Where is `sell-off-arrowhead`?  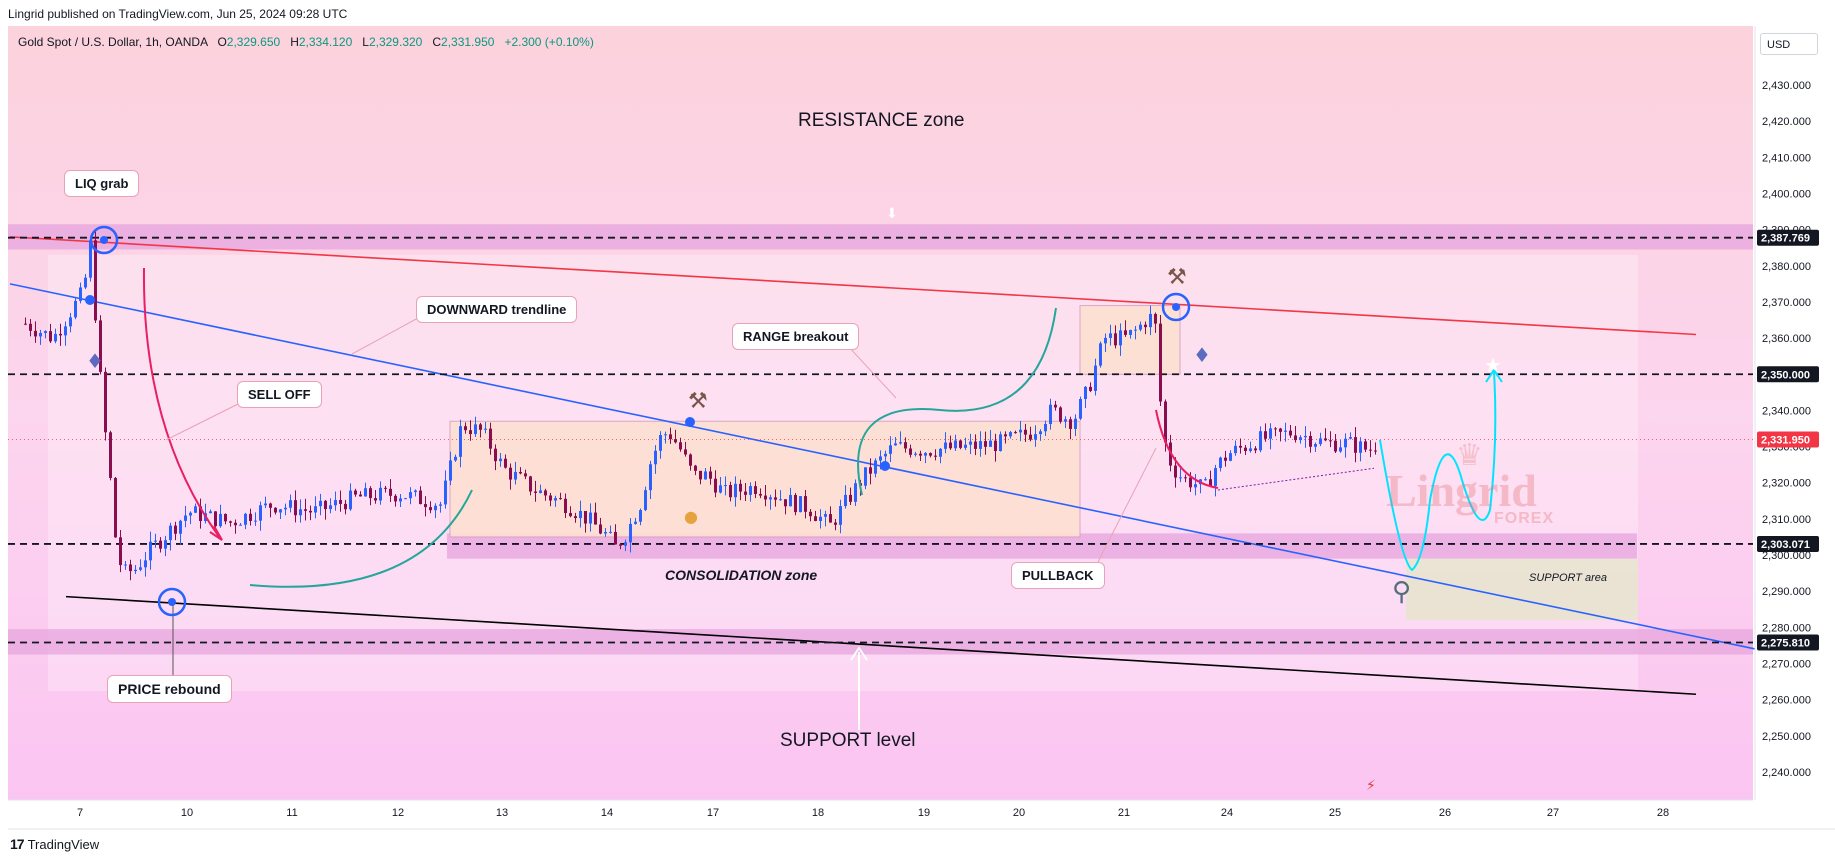 sell-off-arrowhead is located at coordinates (216, 533).